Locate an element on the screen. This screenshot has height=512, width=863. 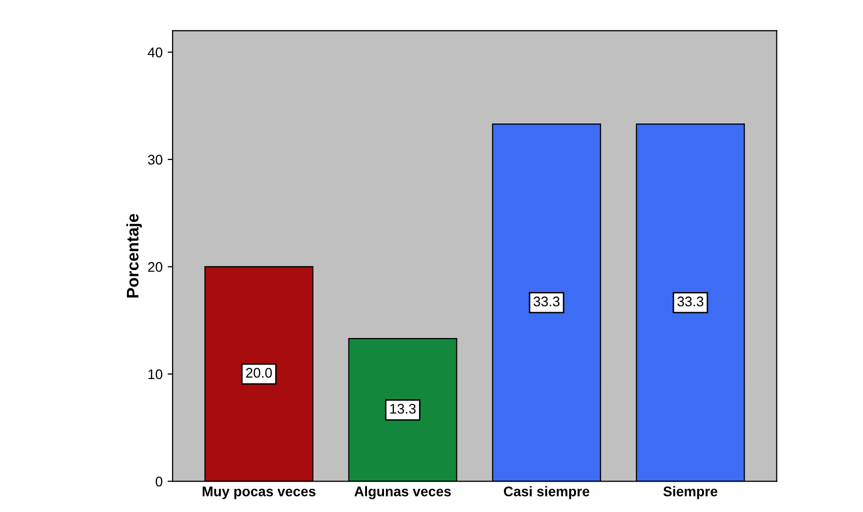
y-tick-label: 40 is located at coordinates (155, 53).